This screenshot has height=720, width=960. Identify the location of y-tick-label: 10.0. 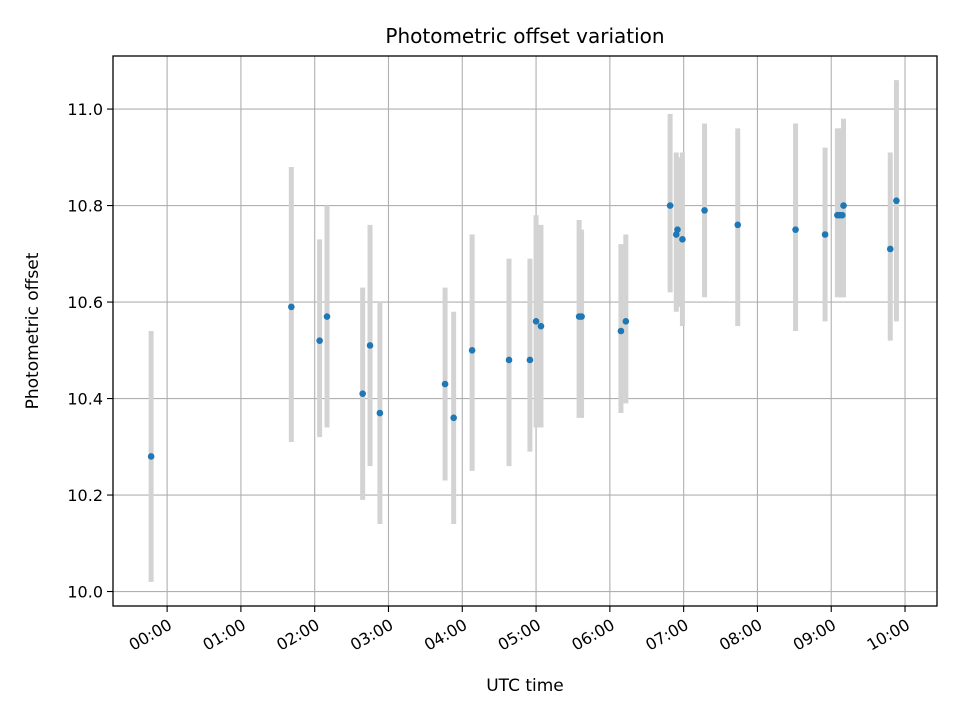
(85, 592).